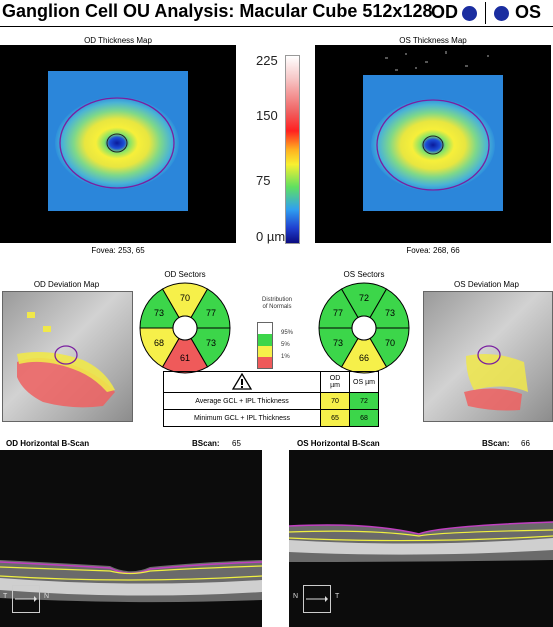  Describe the element at coordinates (528, 12) in the screenshot. I see `os-label: OS` at that location.